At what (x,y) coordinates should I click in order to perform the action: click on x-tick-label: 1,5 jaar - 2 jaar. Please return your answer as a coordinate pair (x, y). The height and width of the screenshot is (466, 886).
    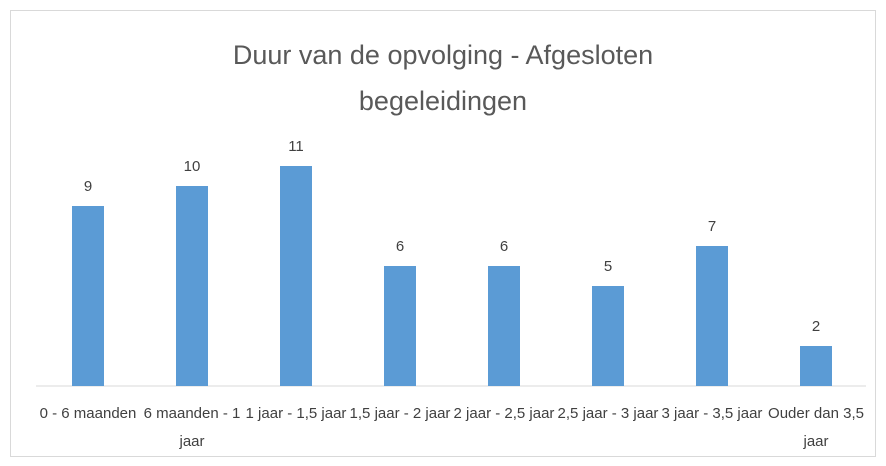
    Looking at the image, I should click on (400, 413).